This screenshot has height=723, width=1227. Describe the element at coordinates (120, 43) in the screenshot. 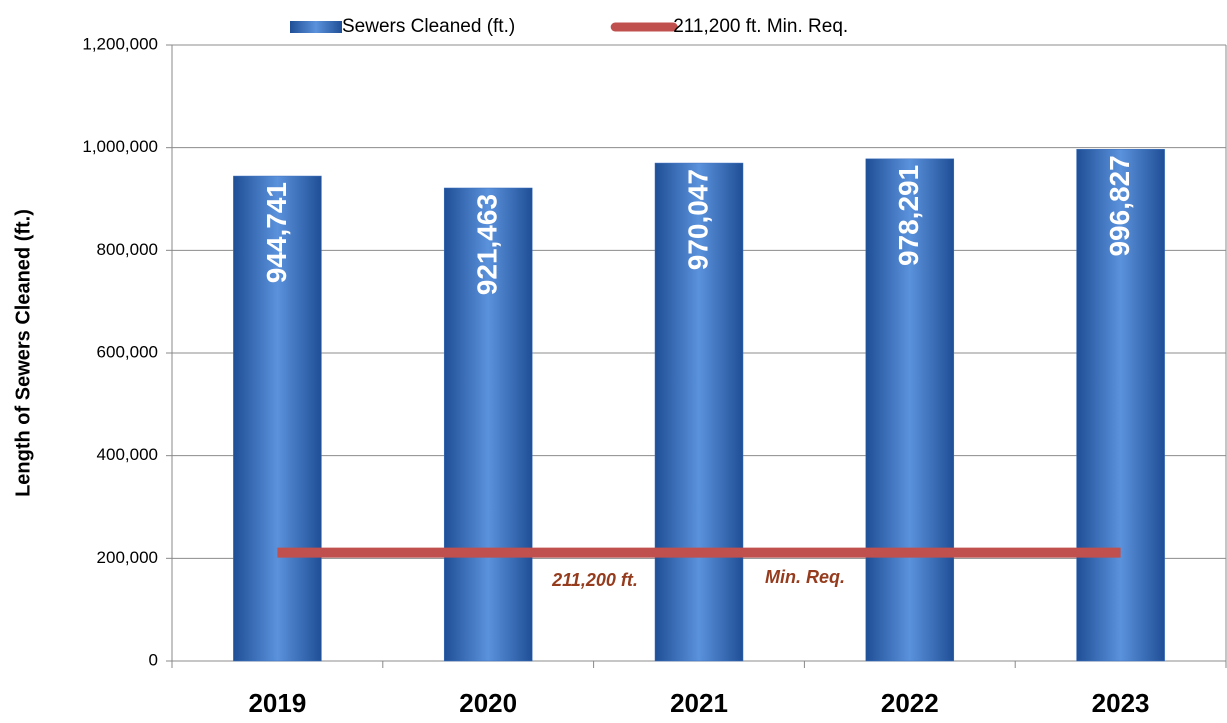

I see `y-tick-label: 1,200,000` at that location.